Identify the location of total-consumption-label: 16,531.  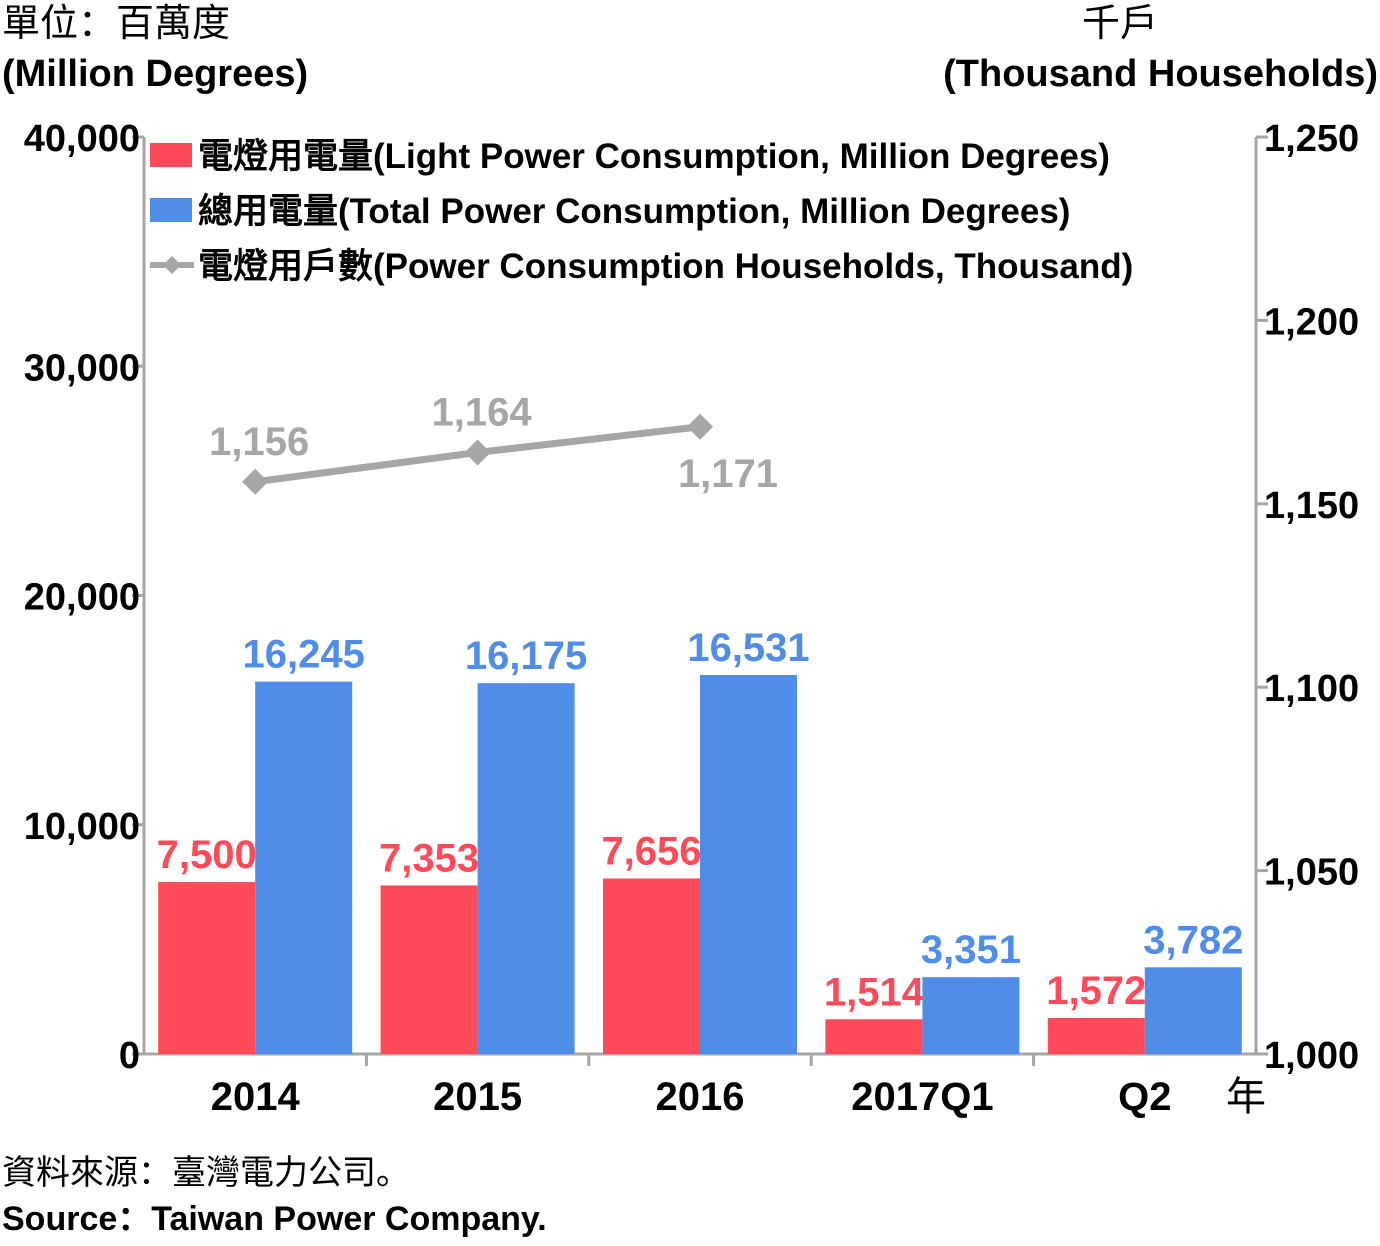
(748, 648).